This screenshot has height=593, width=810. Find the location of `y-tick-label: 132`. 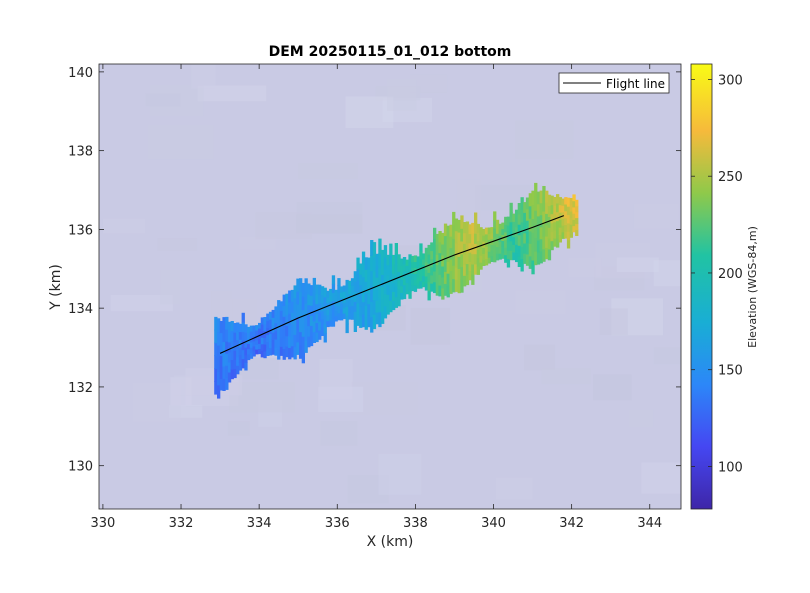

y-tick-label: 132 is located at coordinates (80, 388).